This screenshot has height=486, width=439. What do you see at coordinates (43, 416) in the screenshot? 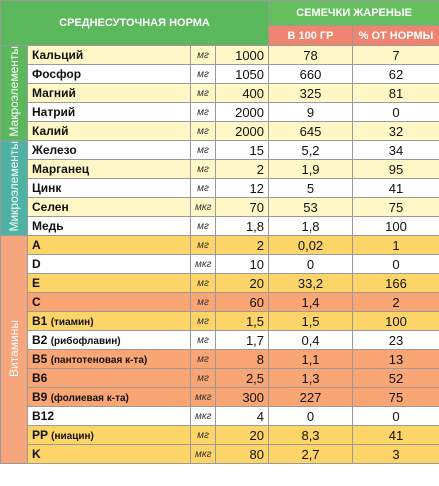
I see `nutrient: B12` at bounding box center [43, 416].